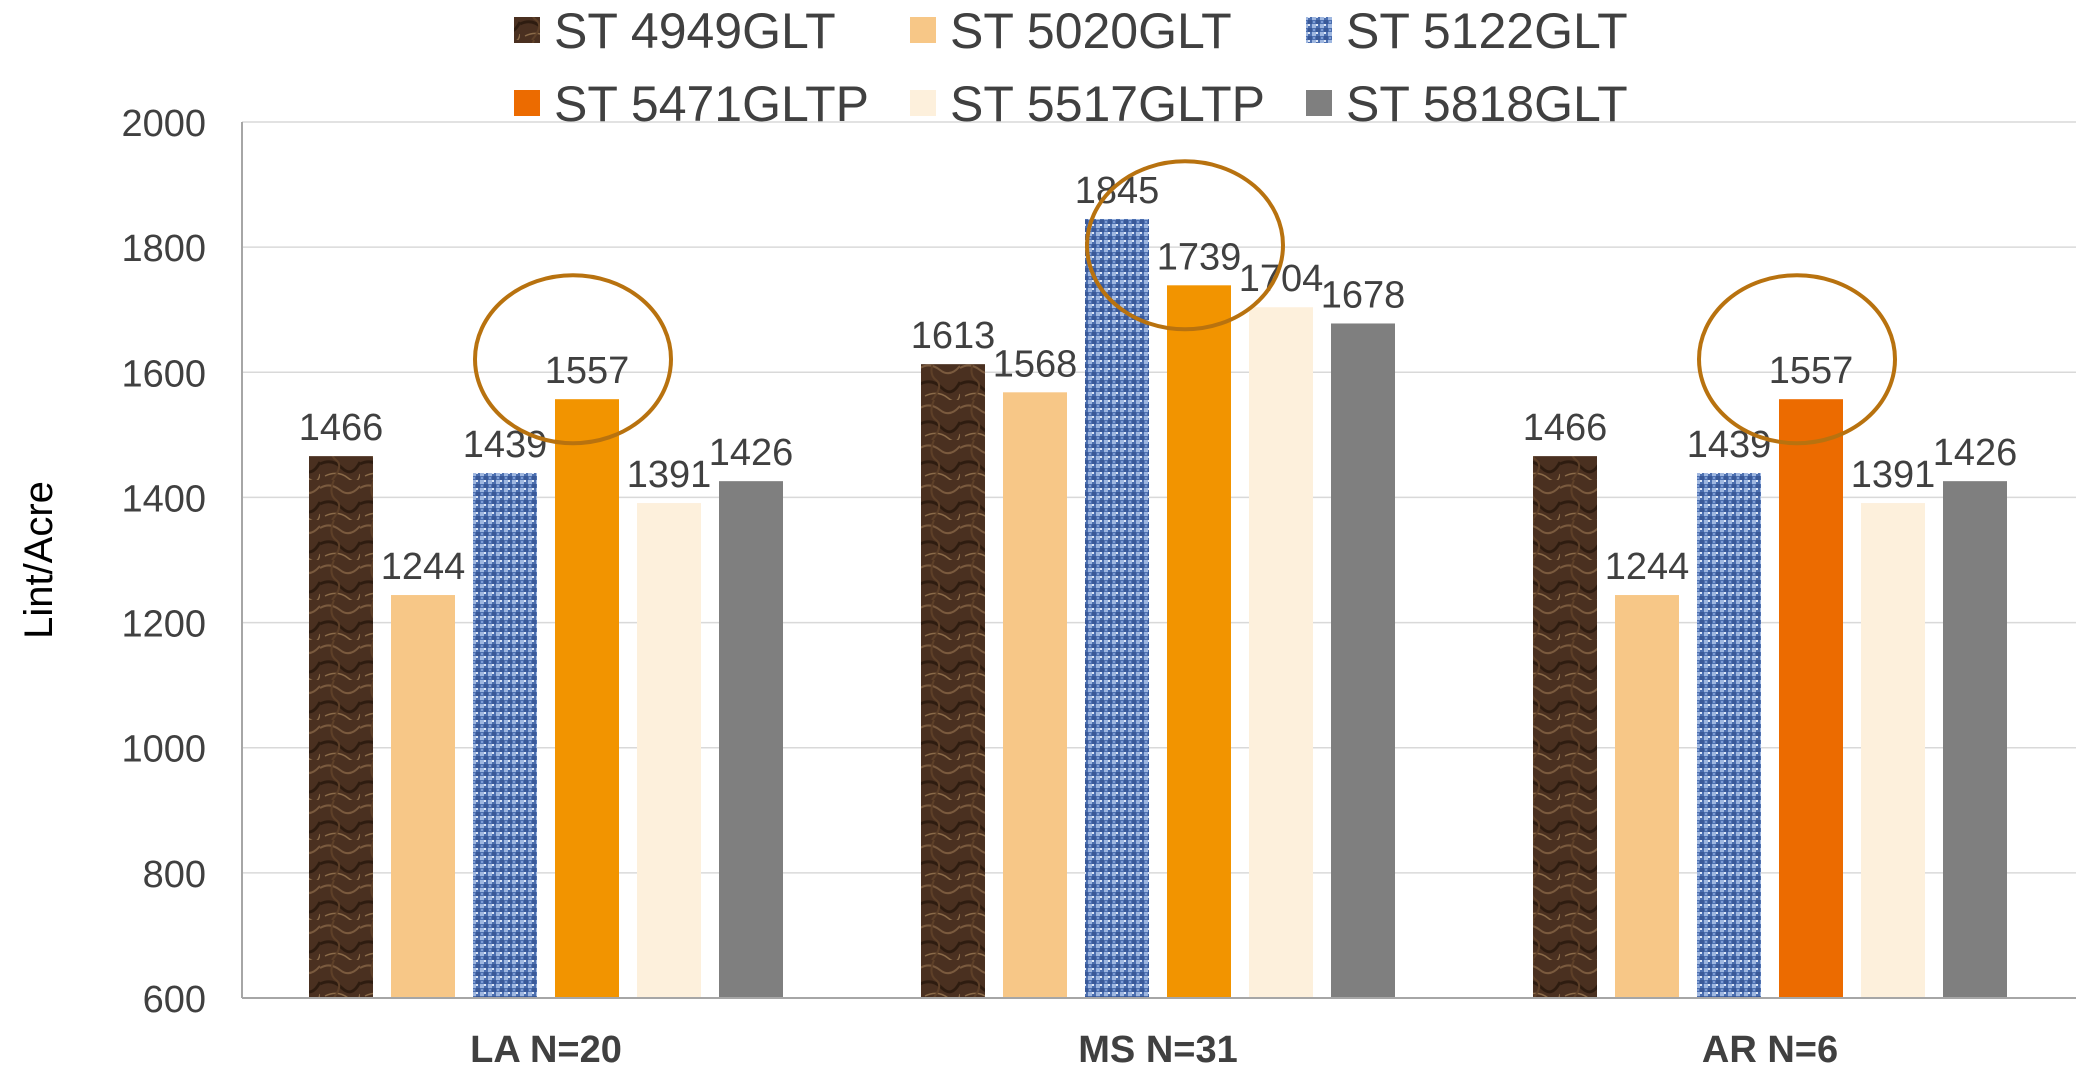 This screenshot has width=2076, height=1068. What do you see at coordinates (1035, 364) in the screenshot?
I see `data-label: 1568` at bounding box center [1035, 364].